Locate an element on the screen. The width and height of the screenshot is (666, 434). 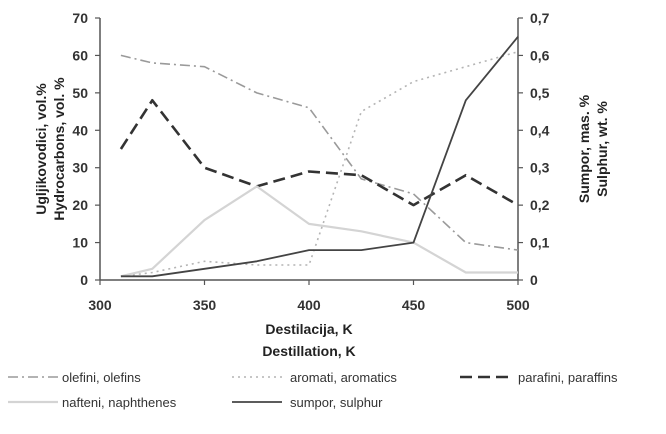
left-y-tick-label: 50 is located at coordinates (80, 93).